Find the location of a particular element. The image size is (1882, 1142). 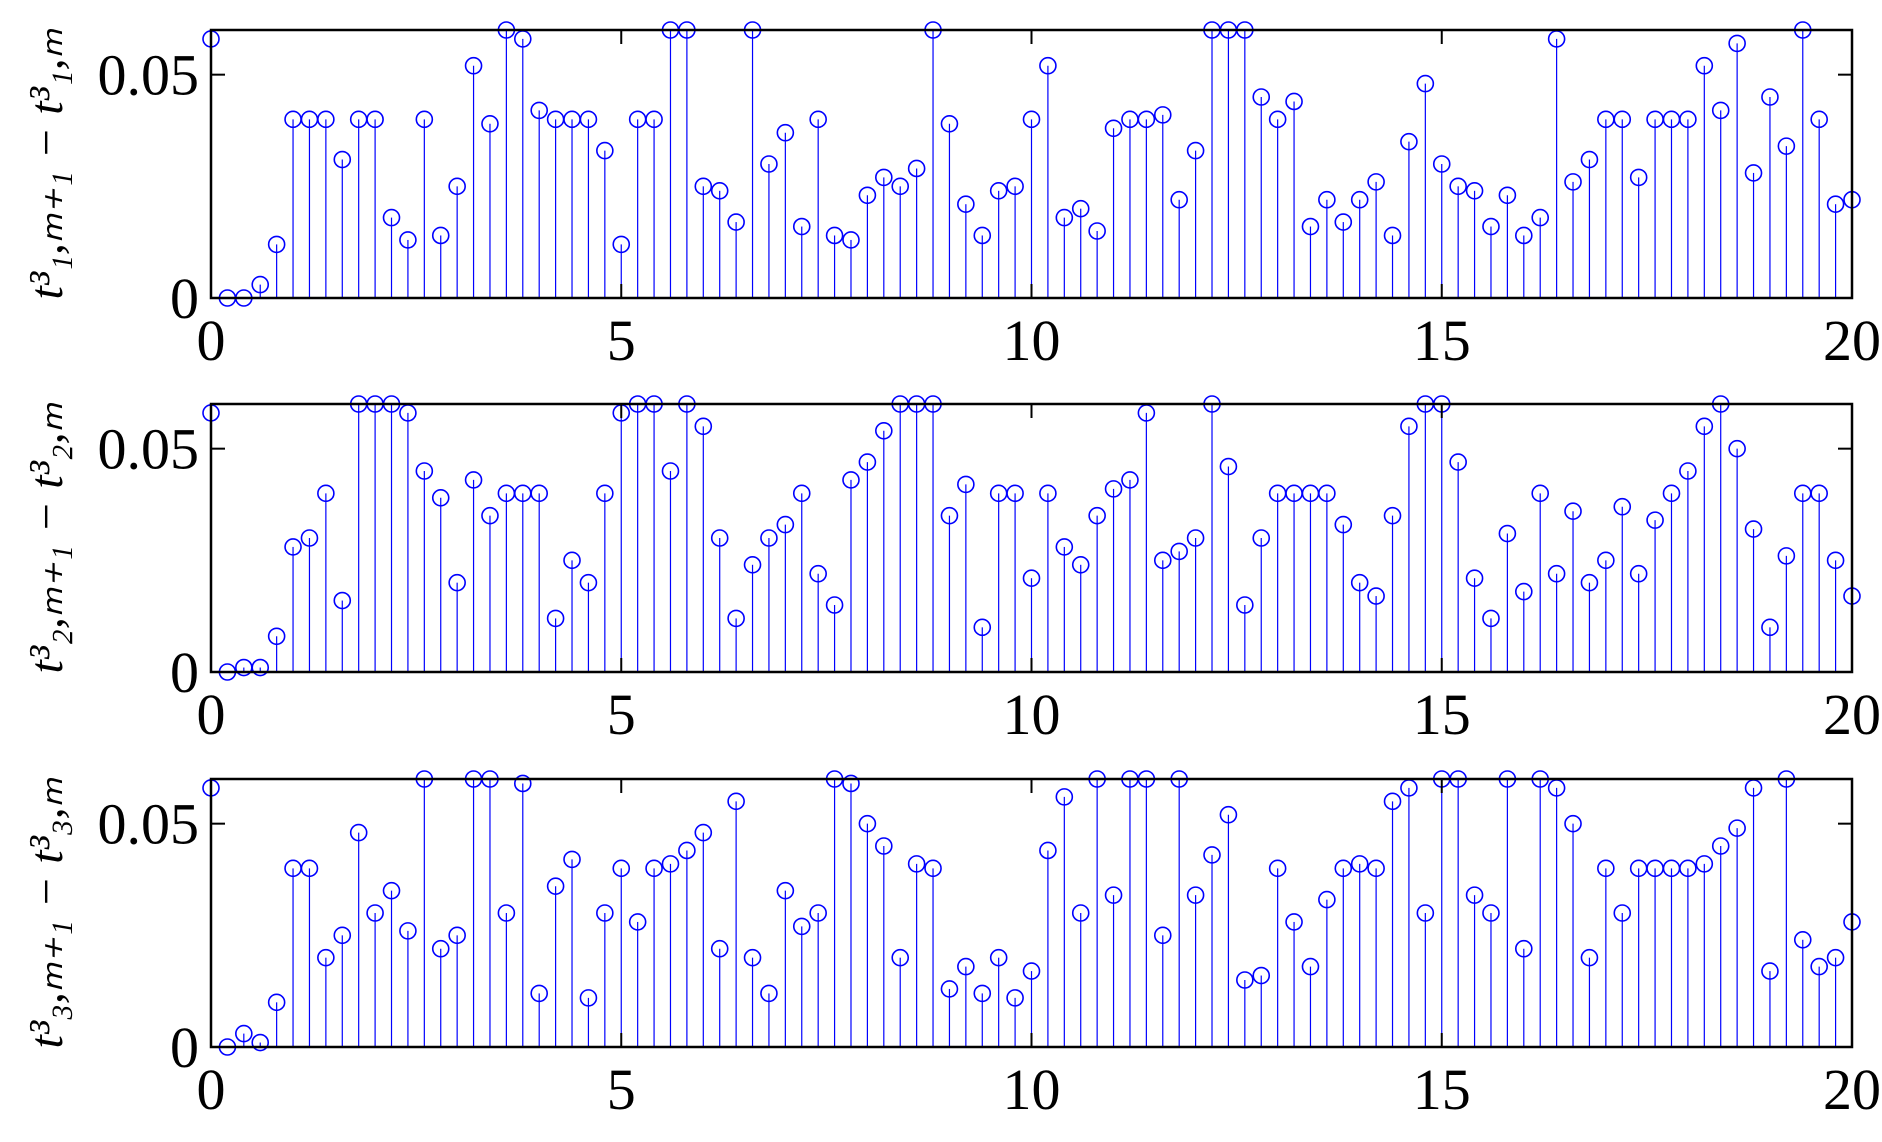

y-axis-label: t³₃,ₘ₊₁ − t³₃,ₘ is located at coordinates (46, 912).